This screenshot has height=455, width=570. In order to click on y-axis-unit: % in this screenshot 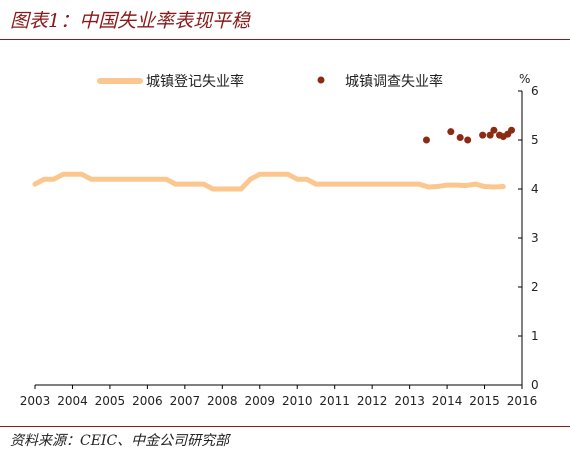, I will do `click(524, 79)`.